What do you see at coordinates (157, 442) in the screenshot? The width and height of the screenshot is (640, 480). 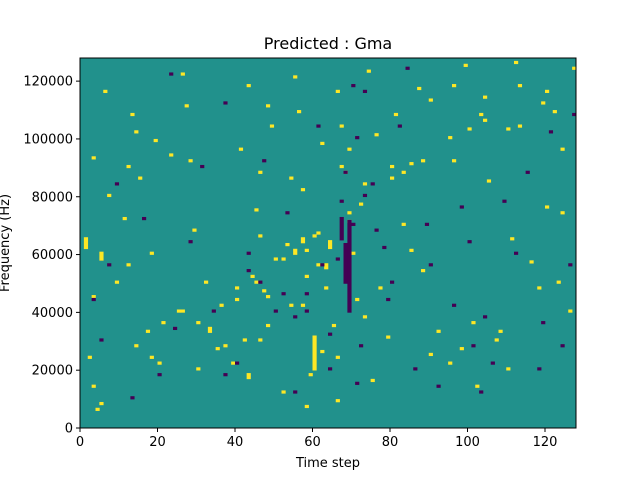 I see `x-tick-label: 20` at bounding box center [157, 442].